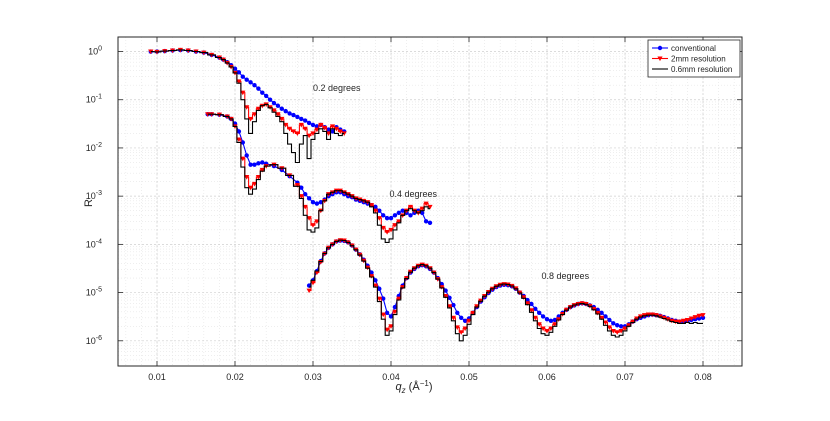 This screenshot has height=421, width=830. Describe the element at coordinates (157, 377) in the screenshot. I see `x-tick-label: 0.01` at that location.